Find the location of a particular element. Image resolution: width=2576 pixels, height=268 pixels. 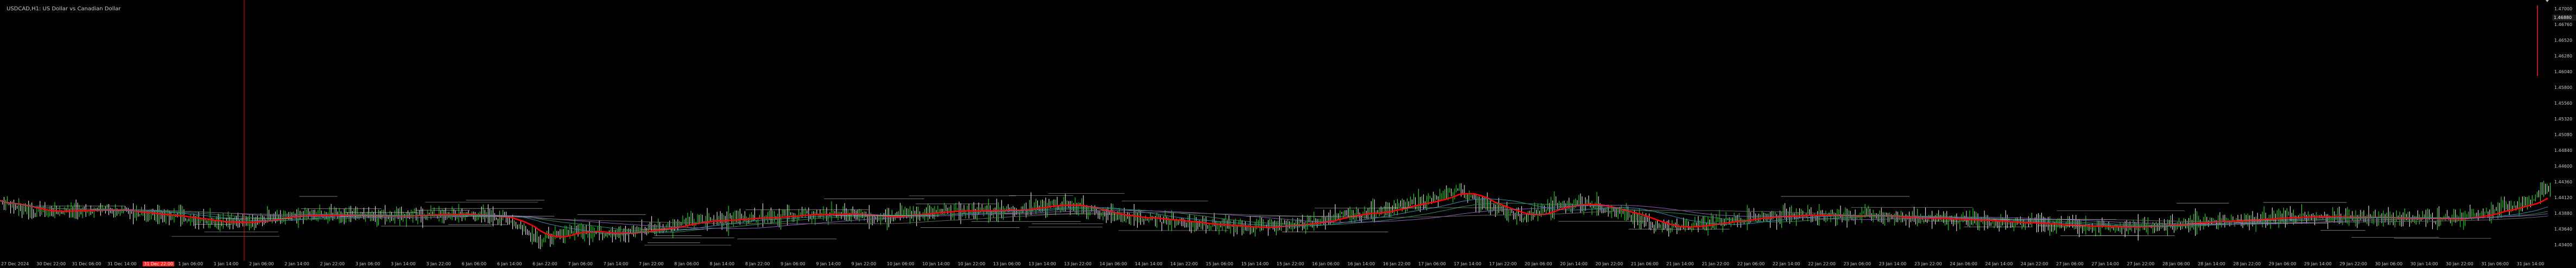

time-label: 3 Jan 06:00 is located at coordinates (367, 263).